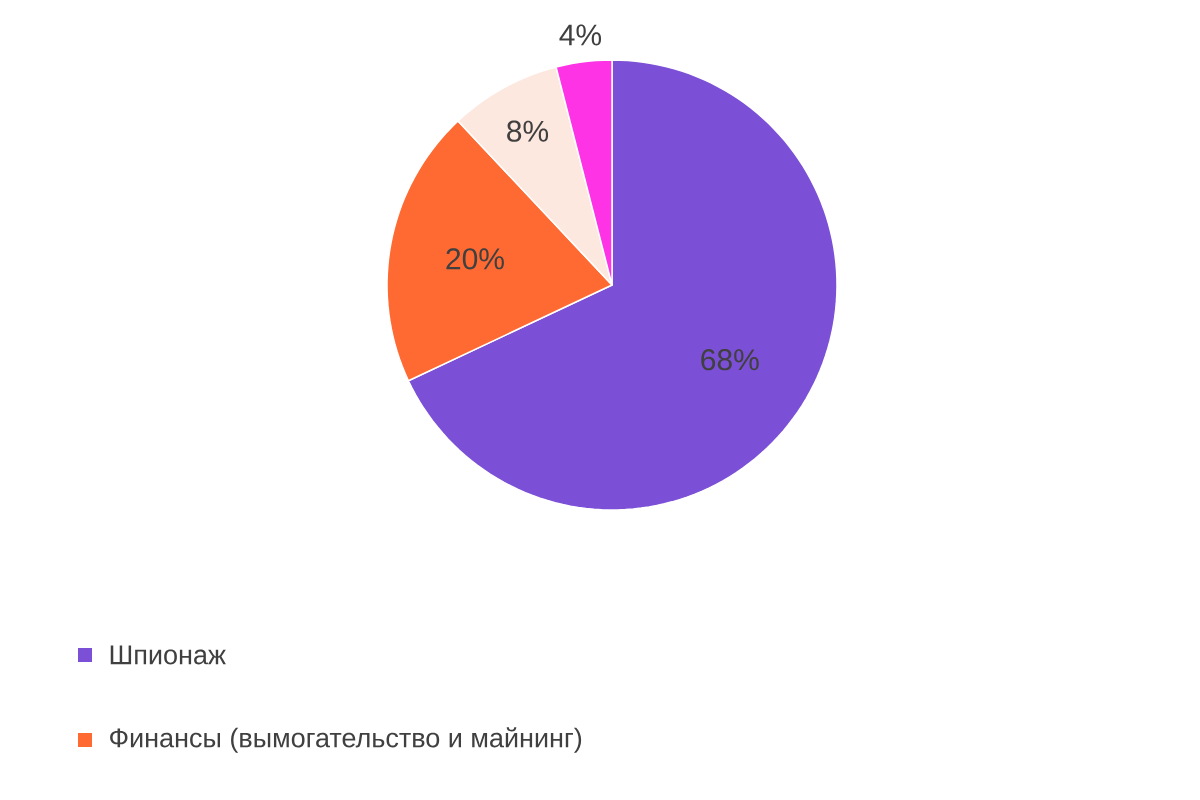 The height and width of the screenshot is (800, 1200). Describe the element at coordinates (475, 259) in the screenshot. I see `data-label: 20%` at that location.